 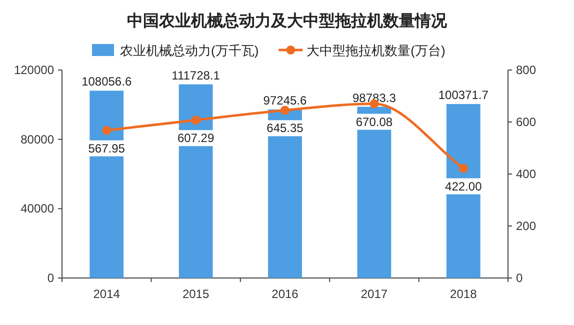 What do you see at coordinates (285, 128) in the screenshot?
I see `data-label: 645.35` at bounding box center [285, 128].